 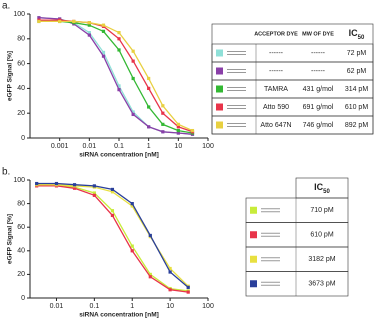 I want to click on x-tick-label: 0.001, so click(x=60, y=146).